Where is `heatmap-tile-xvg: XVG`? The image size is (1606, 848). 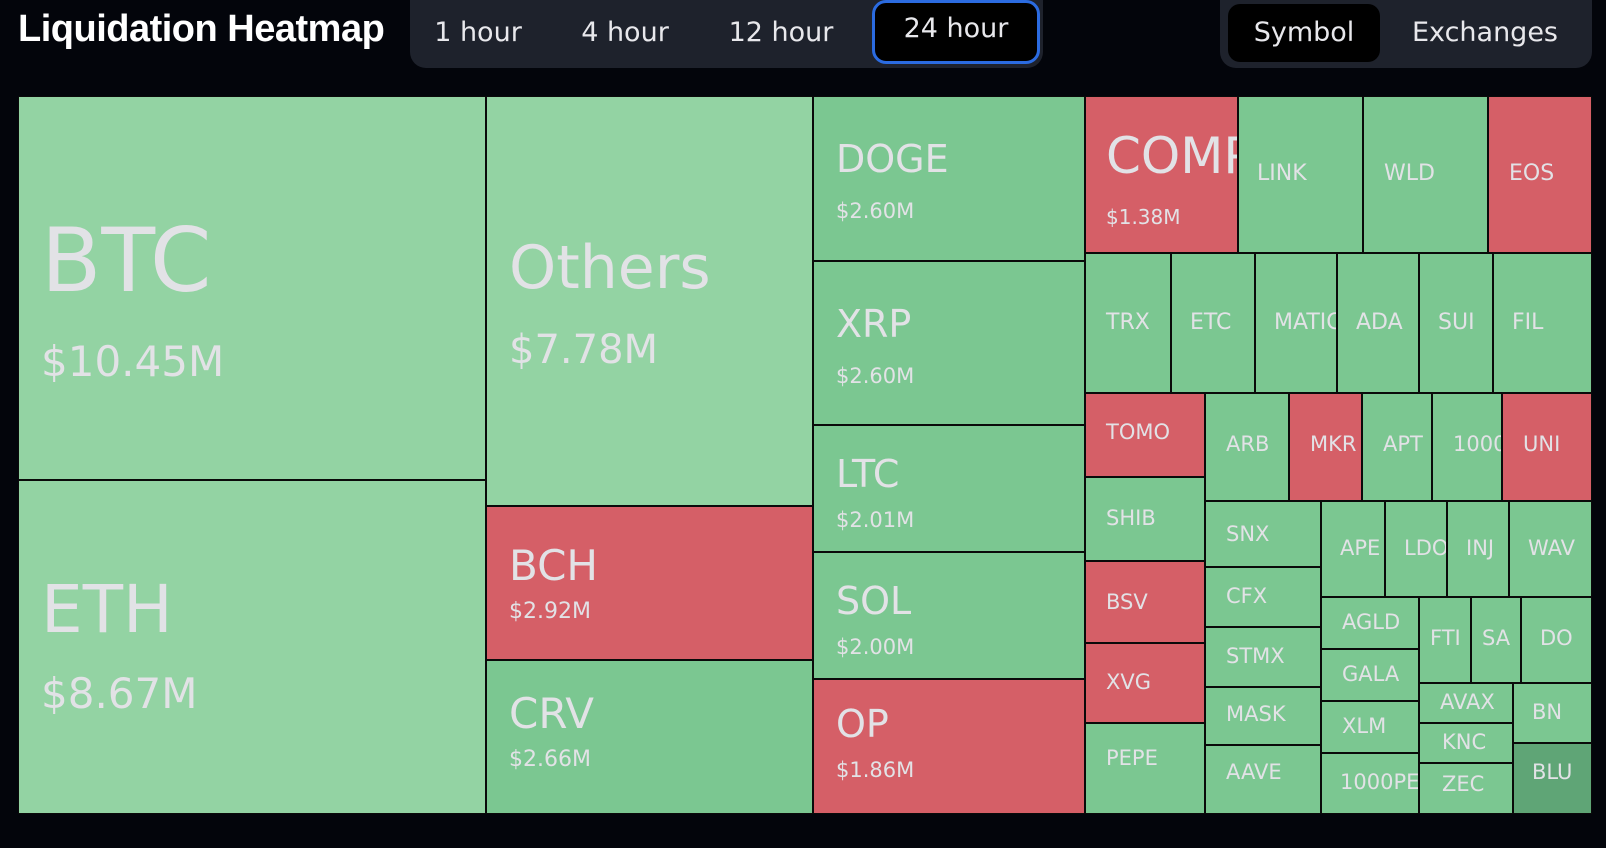
heatmap-tile-xvg: XVG is located at coordinates (1145, 683).